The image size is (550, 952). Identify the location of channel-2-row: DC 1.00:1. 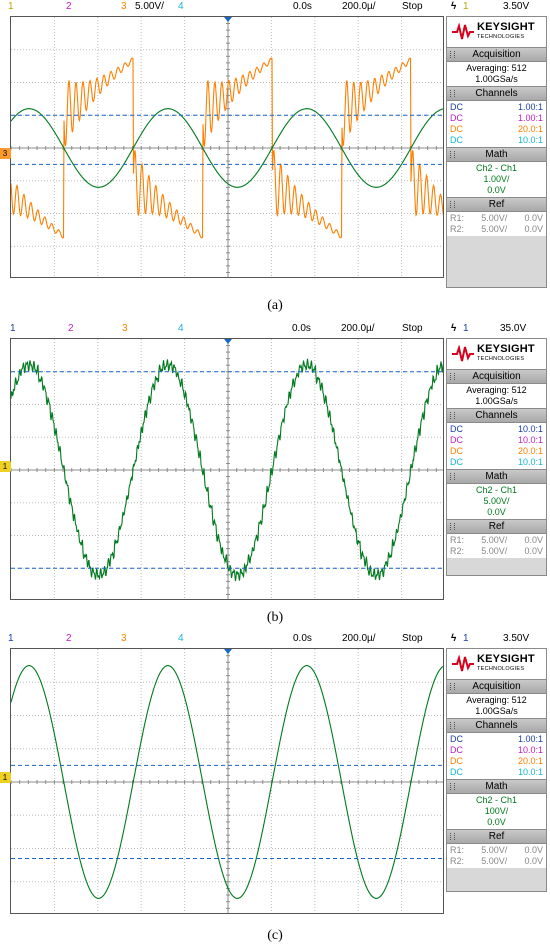
(496, 118).